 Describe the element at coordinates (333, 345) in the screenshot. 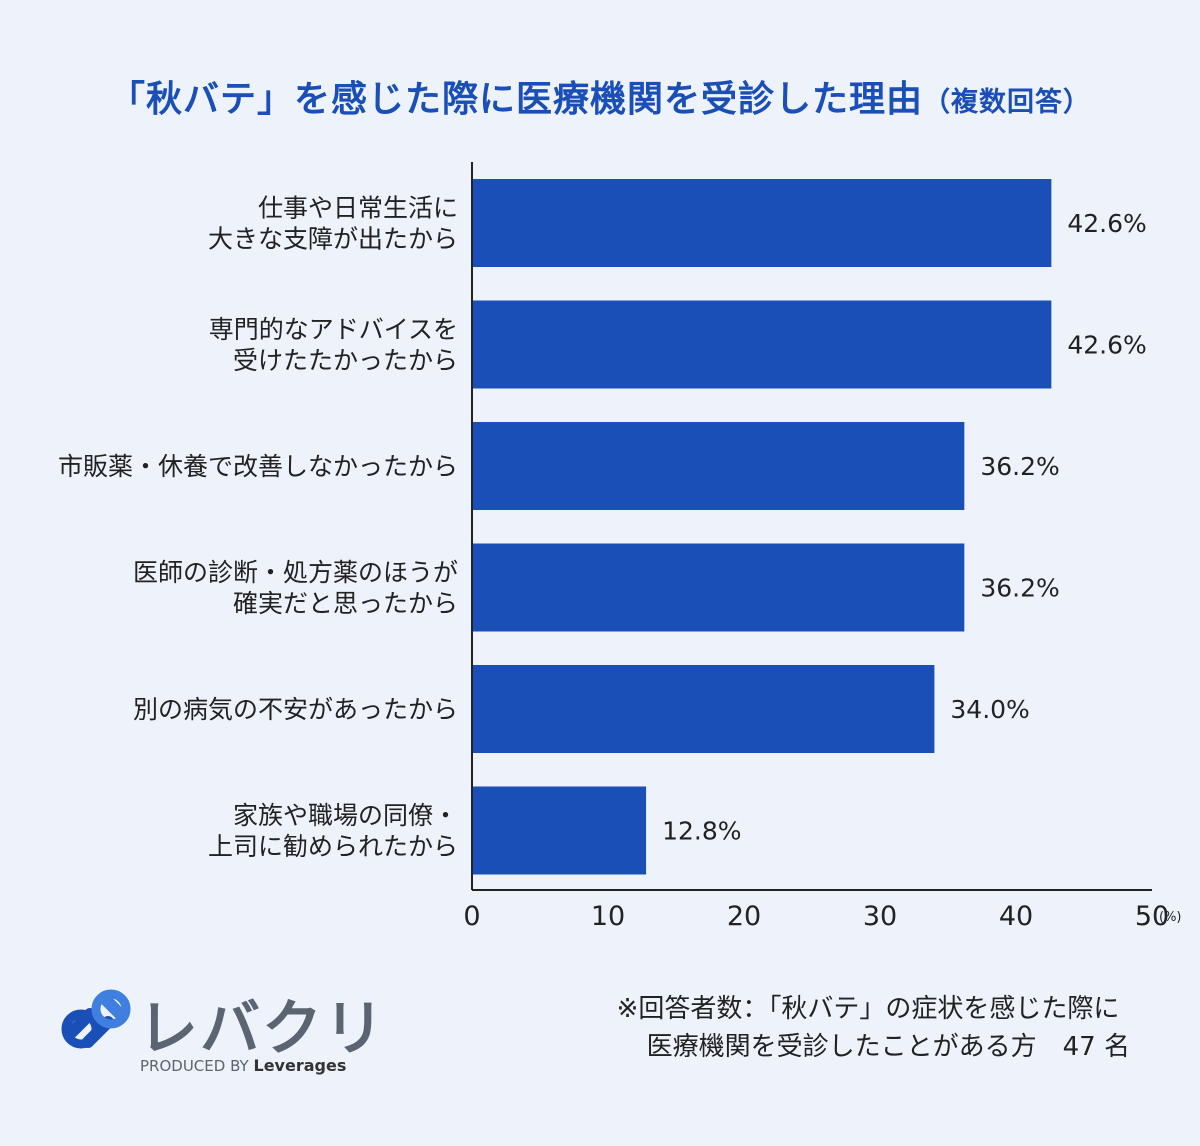

I see `category-label: 専門的なアドバイスを受けたたかったから` at that location.